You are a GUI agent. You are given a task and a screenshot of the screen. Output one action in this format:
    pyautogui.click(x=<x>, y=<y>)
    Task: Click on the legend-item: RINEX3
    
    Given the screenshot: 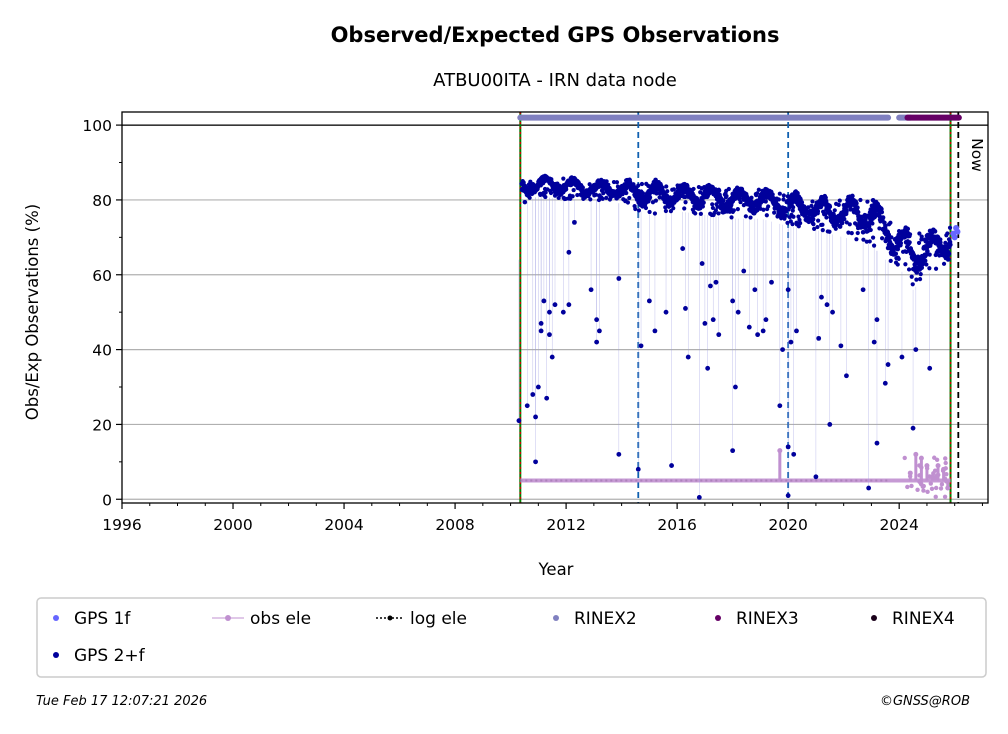 What is the action you would take?
    pyautogui.click(x=757, y=619)
    